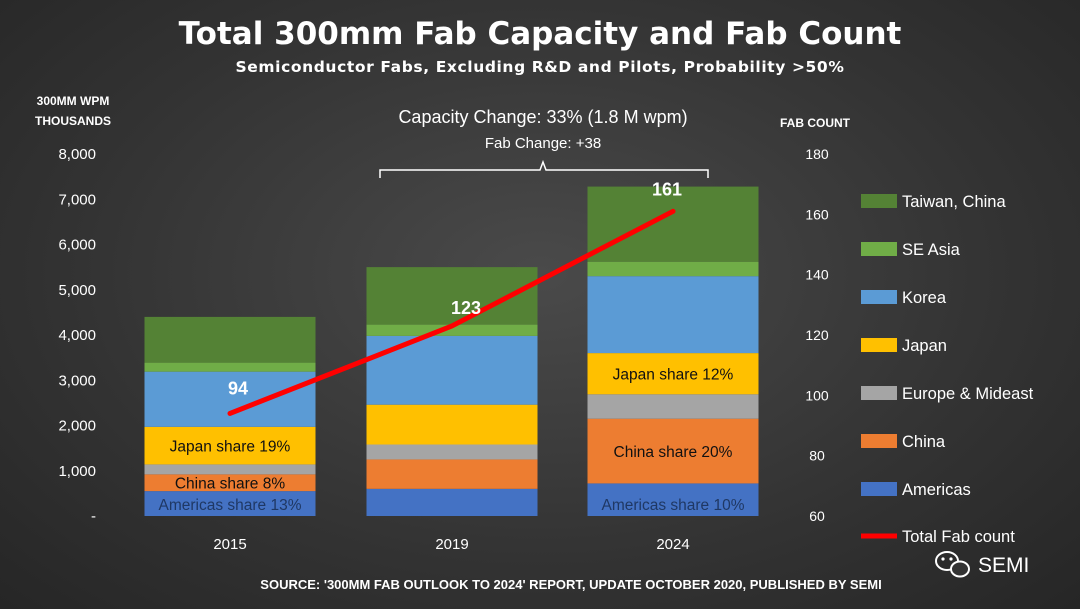 The width and height of the screenshot is (1080, 609). I want to click on legend-swatch-se-asia, so click(879, 249).